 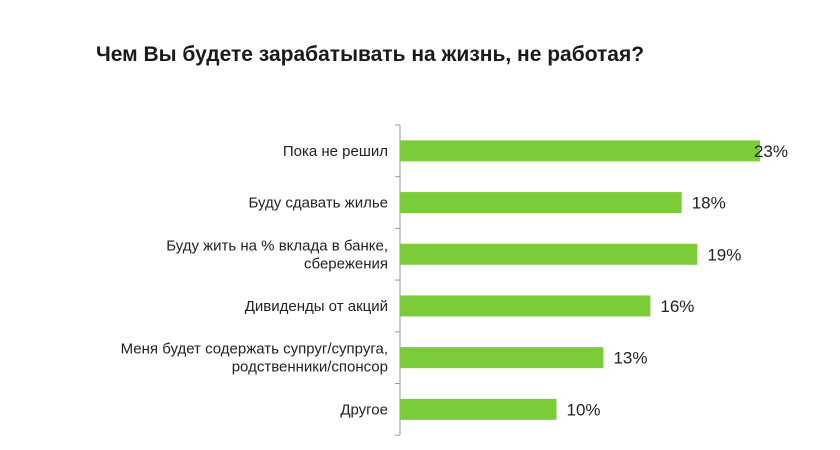 What do you see at coordinates (677, 306) in the screenshot?
I see `data-label: 16%` at bounding box center [677, 306].